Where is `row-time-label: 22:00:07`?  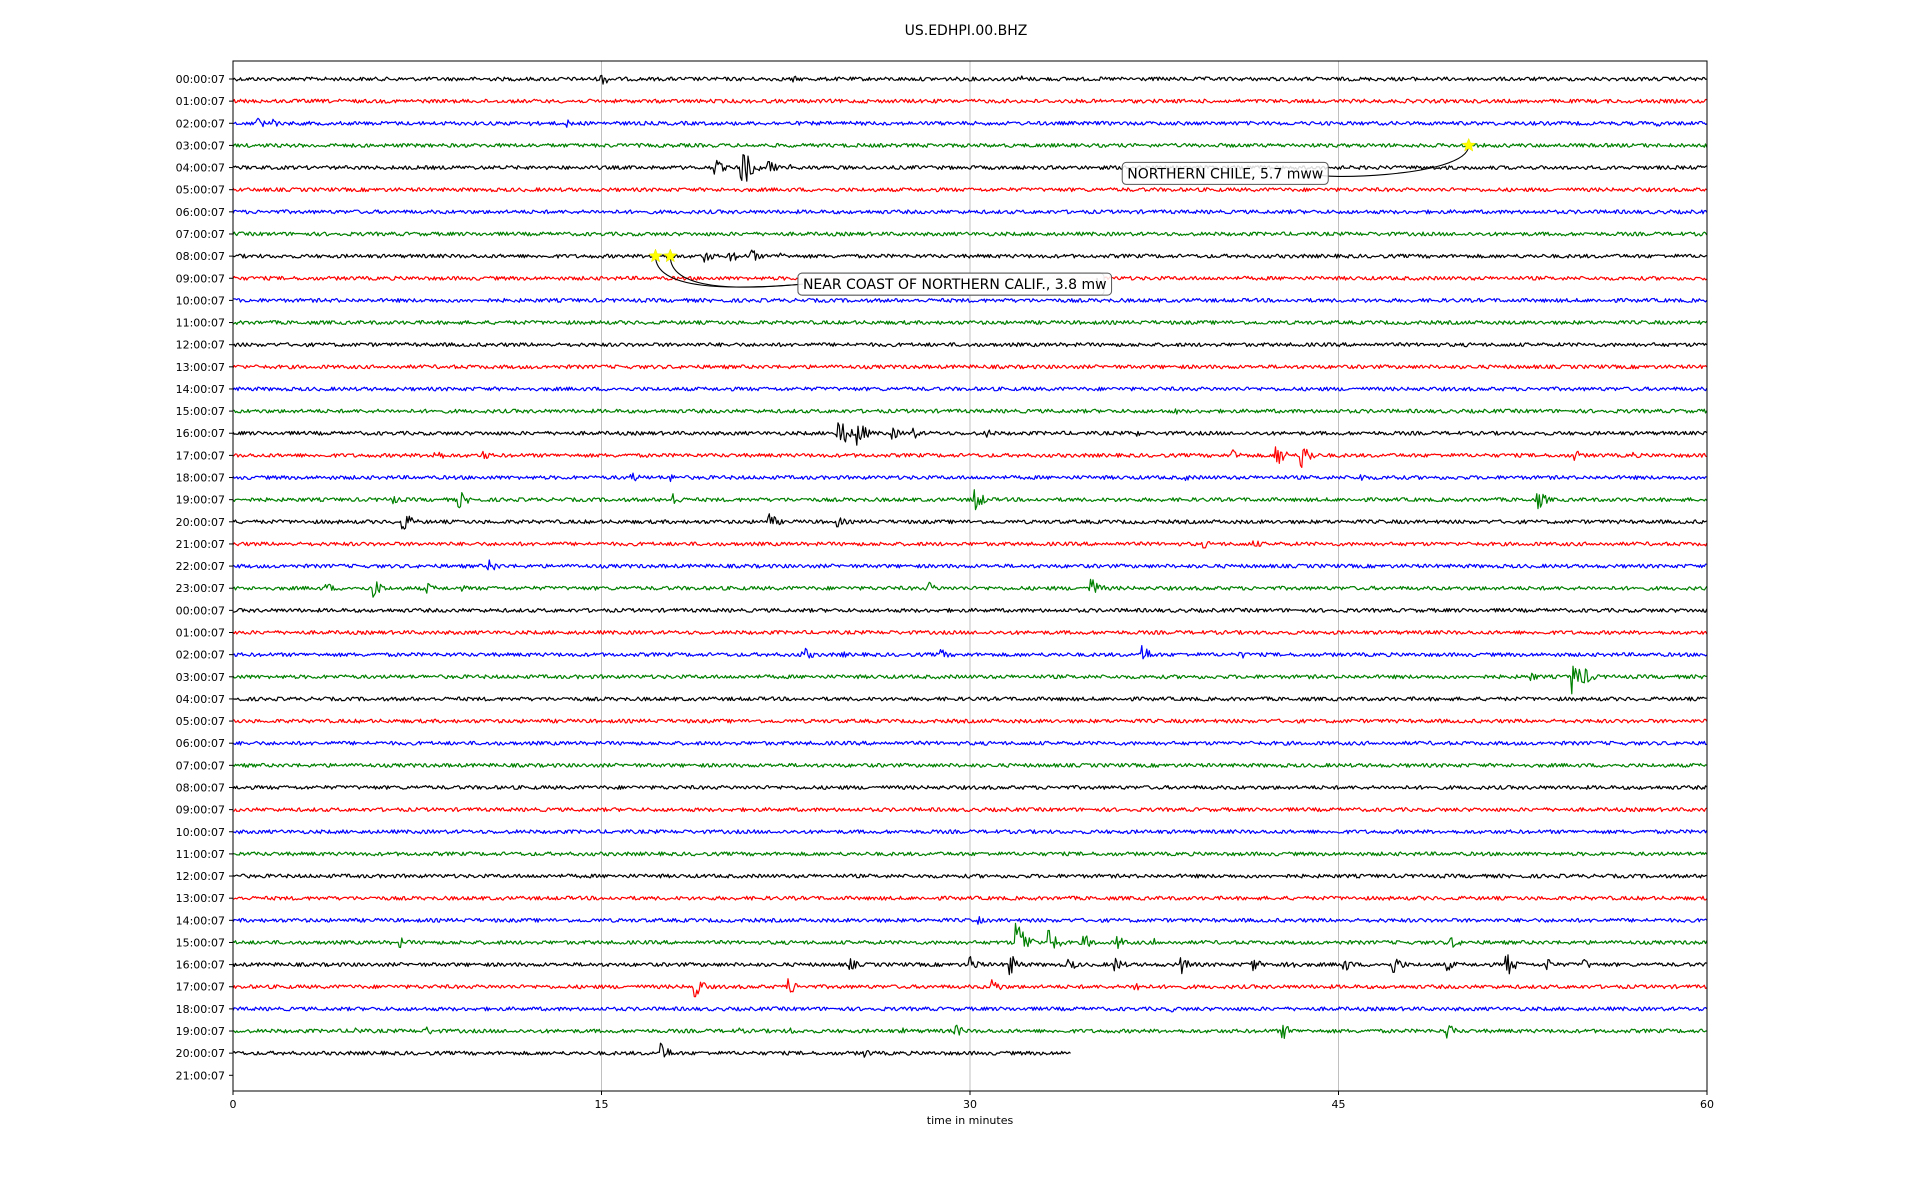
row-time-label: 22:00:07 is located at coordinates (200, 566).